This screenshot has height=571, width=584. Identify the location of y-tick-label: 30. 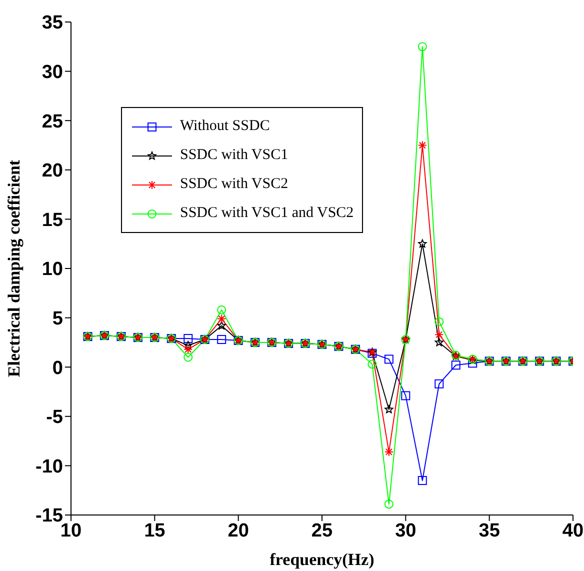
(52, 73).